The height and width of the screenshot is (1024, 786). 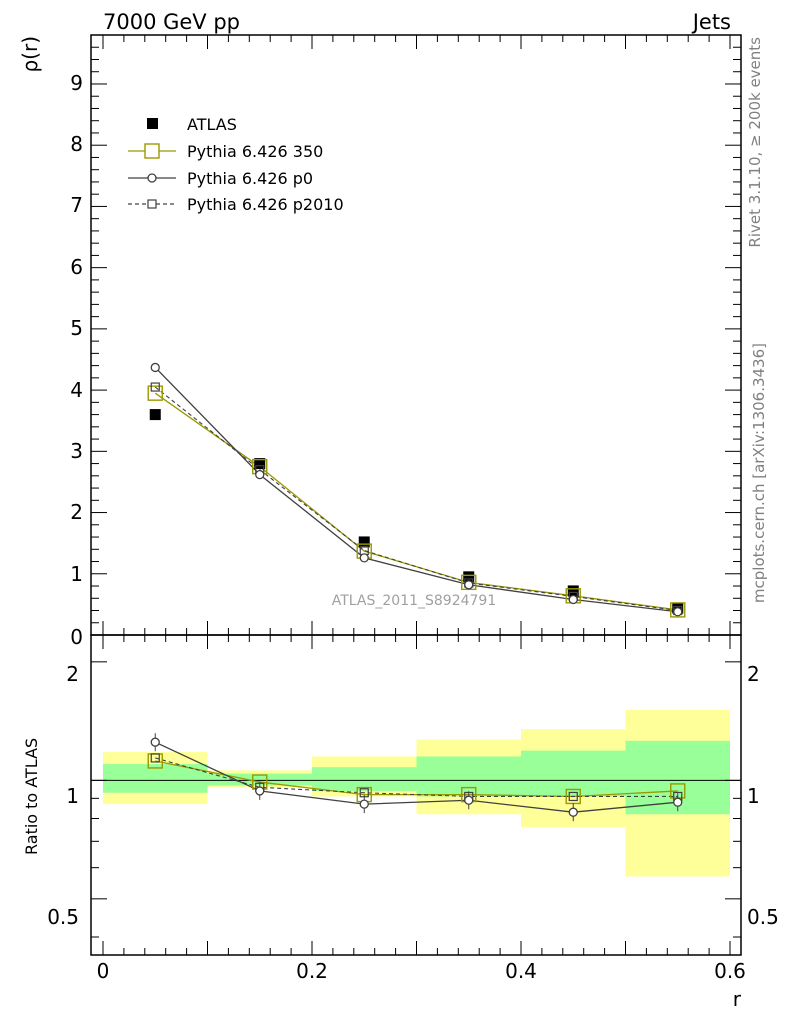 I want to click on main-y-tick-label: 9, so click(x=76, y=83).